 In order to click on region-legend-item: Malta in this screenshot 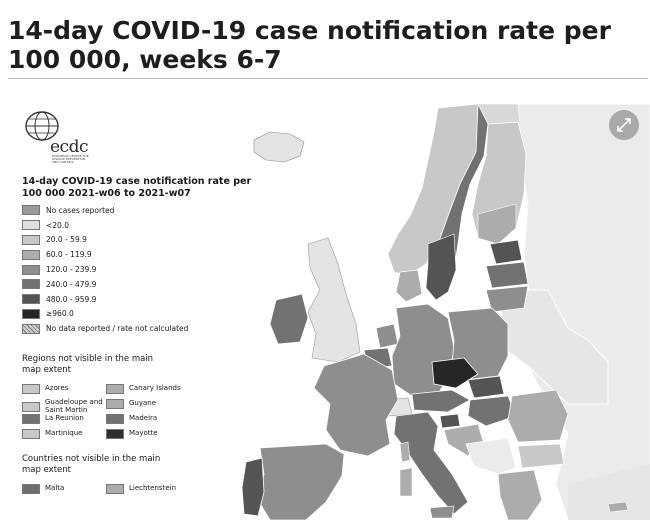, I will do `click(43, 489)`.